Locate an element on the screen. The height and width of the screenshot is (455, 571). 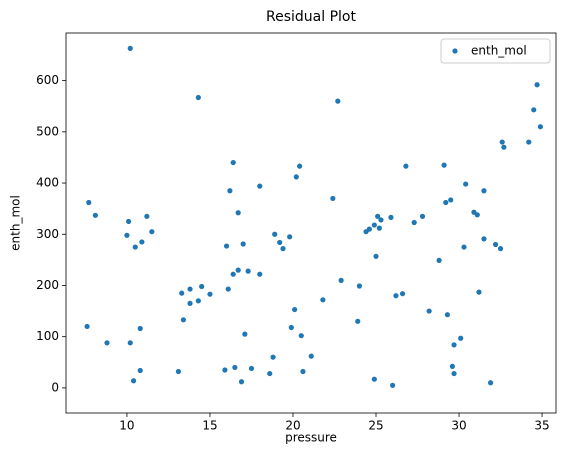
legend-marker is located at coordinates (455, 51).